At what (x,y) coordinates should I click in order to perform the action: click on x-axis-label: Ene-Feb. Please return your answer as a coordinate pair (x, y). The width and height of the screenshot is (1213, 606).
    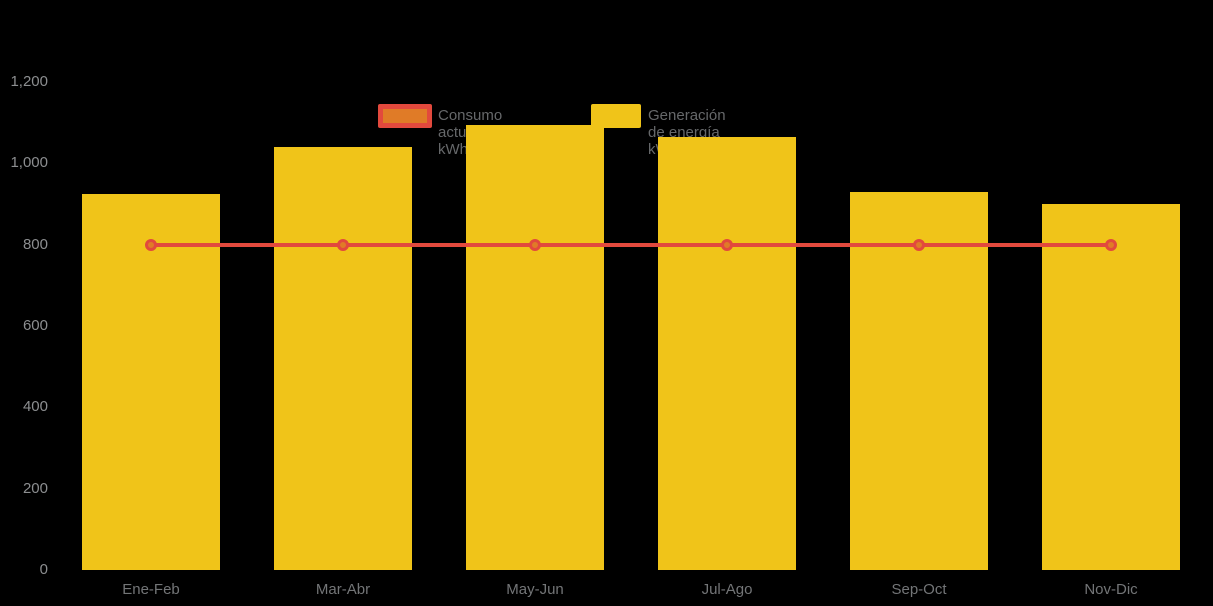
    Looking at the image, I should click on (151, 589).